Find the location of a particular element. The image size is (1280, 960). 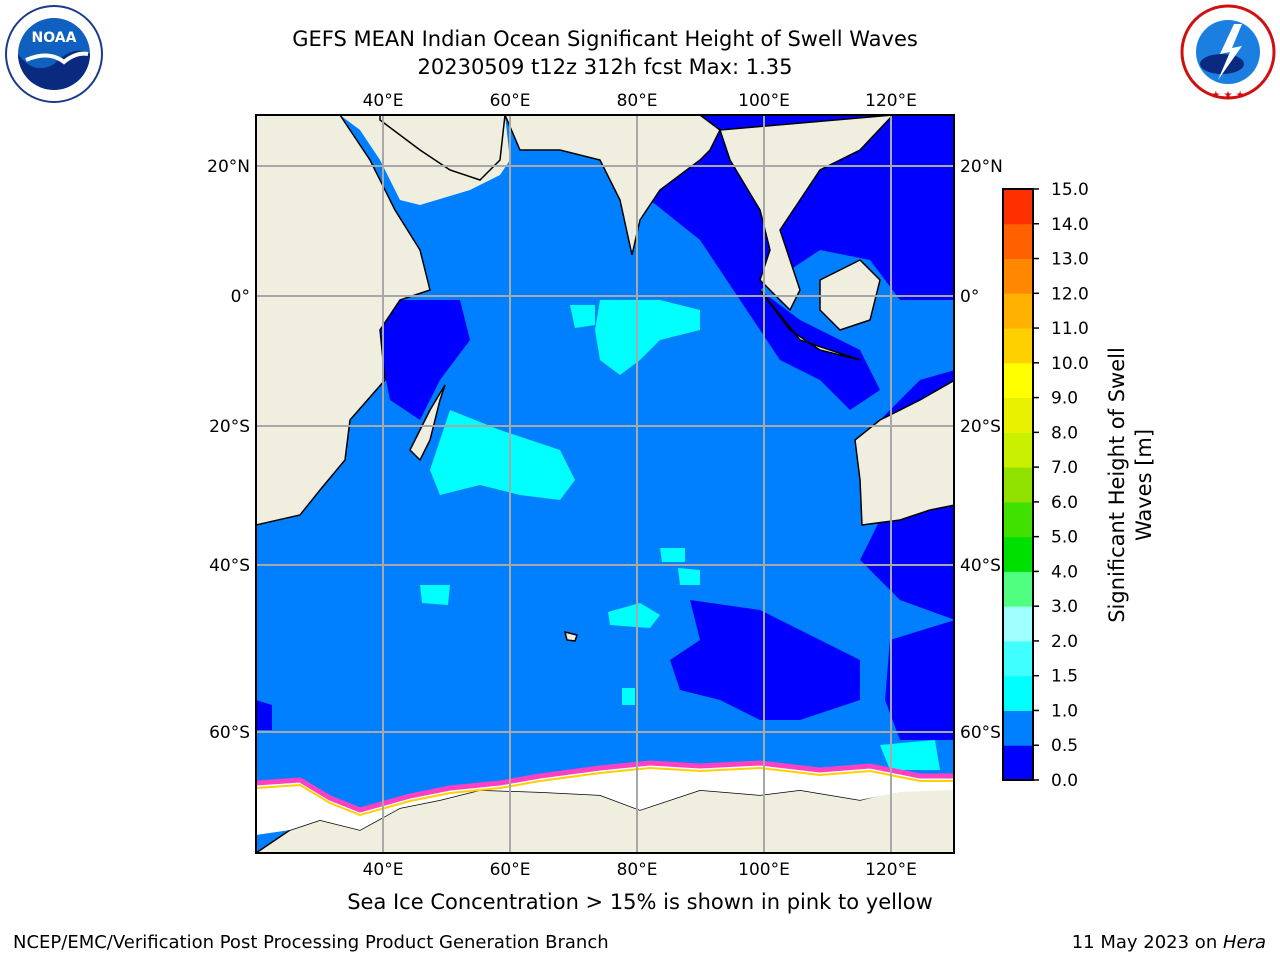

footer-host: Hera is located at coordinates (1244, 942).